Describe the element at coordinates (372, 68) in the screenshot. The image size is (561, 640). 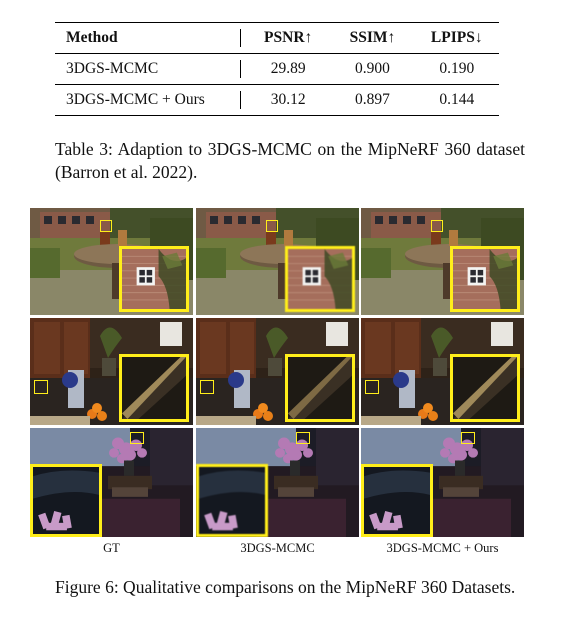
I see `row-ssim: 0.900` at that location.